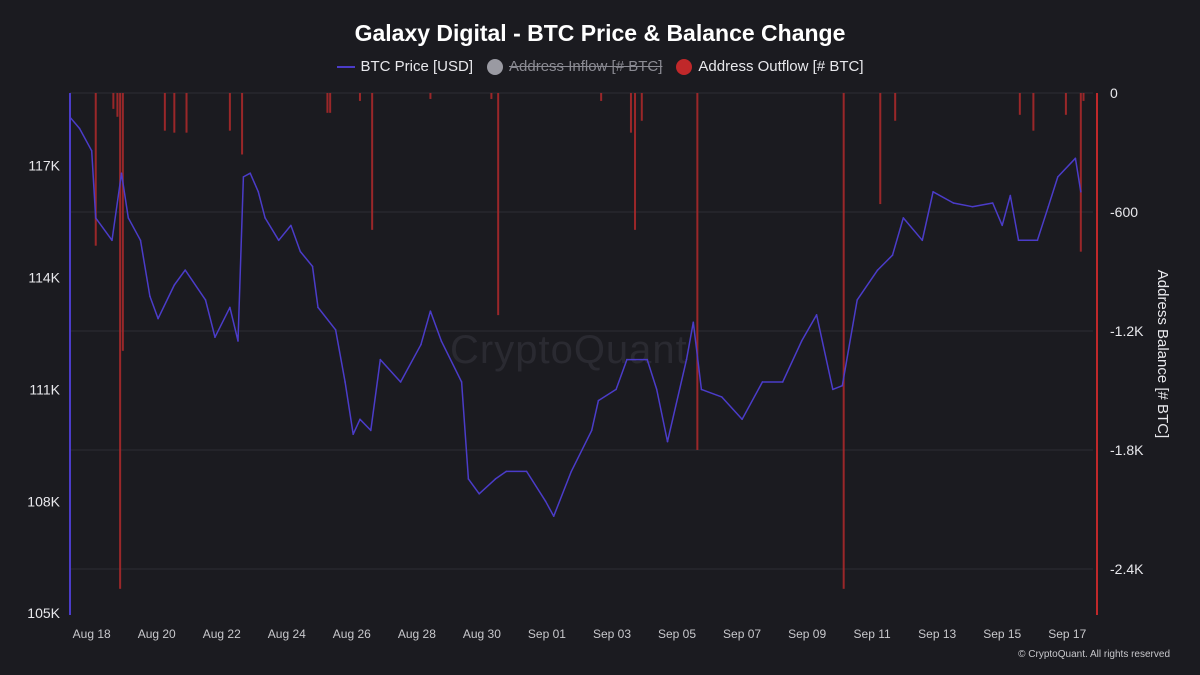 The width and height of the screenshot is (1200, 675). What do you see at coordinates (352, 634) in the screenshot?
I see `x-axis-tick-label: Aug 26` at bounding box center [352, 634].